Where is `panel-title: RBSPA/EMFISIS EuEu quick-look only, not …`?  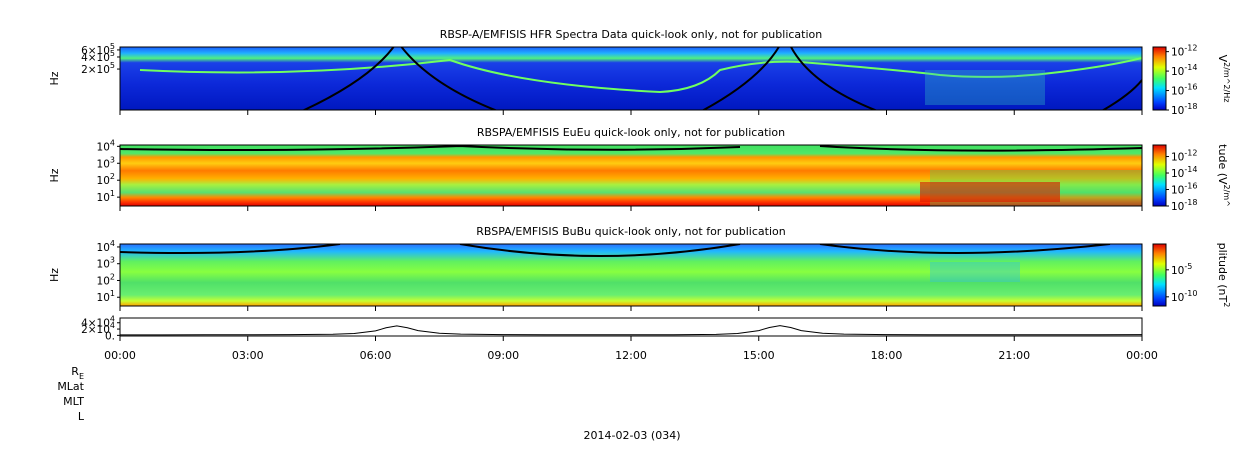 panel-title: RBSPA/EMFISIS EuEu quick-look only, not … is located at coordinates (631, 132).